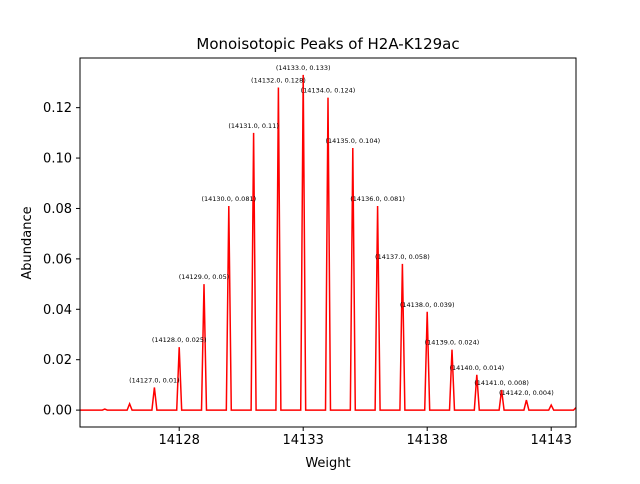 The height and width of the screenshot is (484, 640). I want to click on x-tick-label: 14138, so click(427, 440).